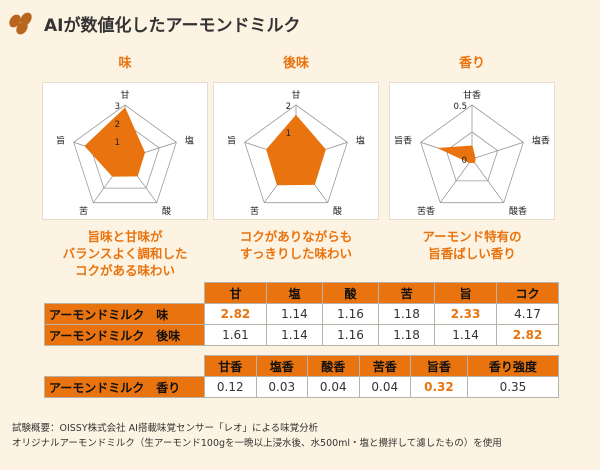 This screenshot has width=600, height=470. I want to click on column-header: 酸, so click(350, 293).